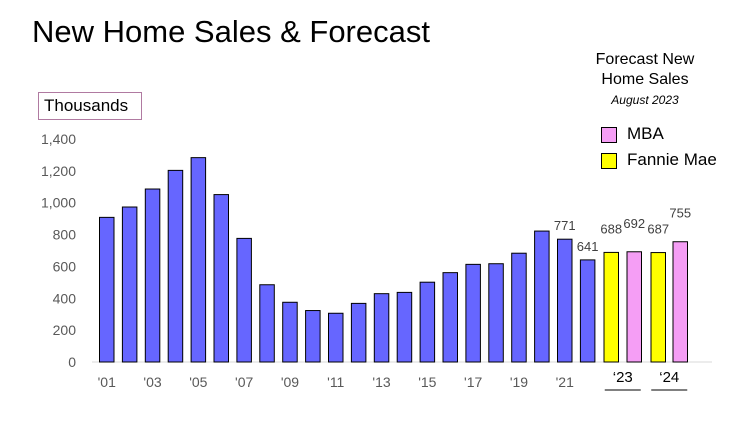 This screenshot has height=422, width=750. Describe the element at coordinates (58, 139) in the screenshot. I see `y-tick-label: 1,400` at that location.